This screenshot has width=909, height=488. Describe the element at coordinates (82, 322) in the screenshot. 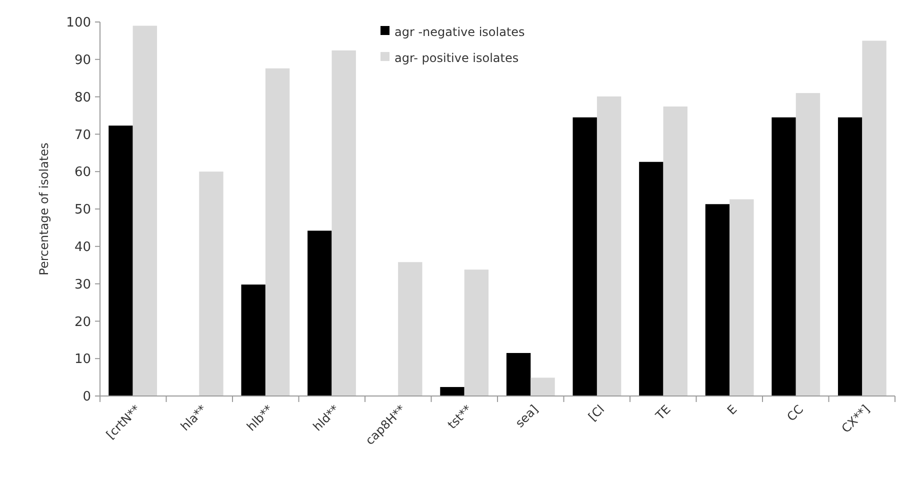

I see `y-tick-label: 20` at that location.